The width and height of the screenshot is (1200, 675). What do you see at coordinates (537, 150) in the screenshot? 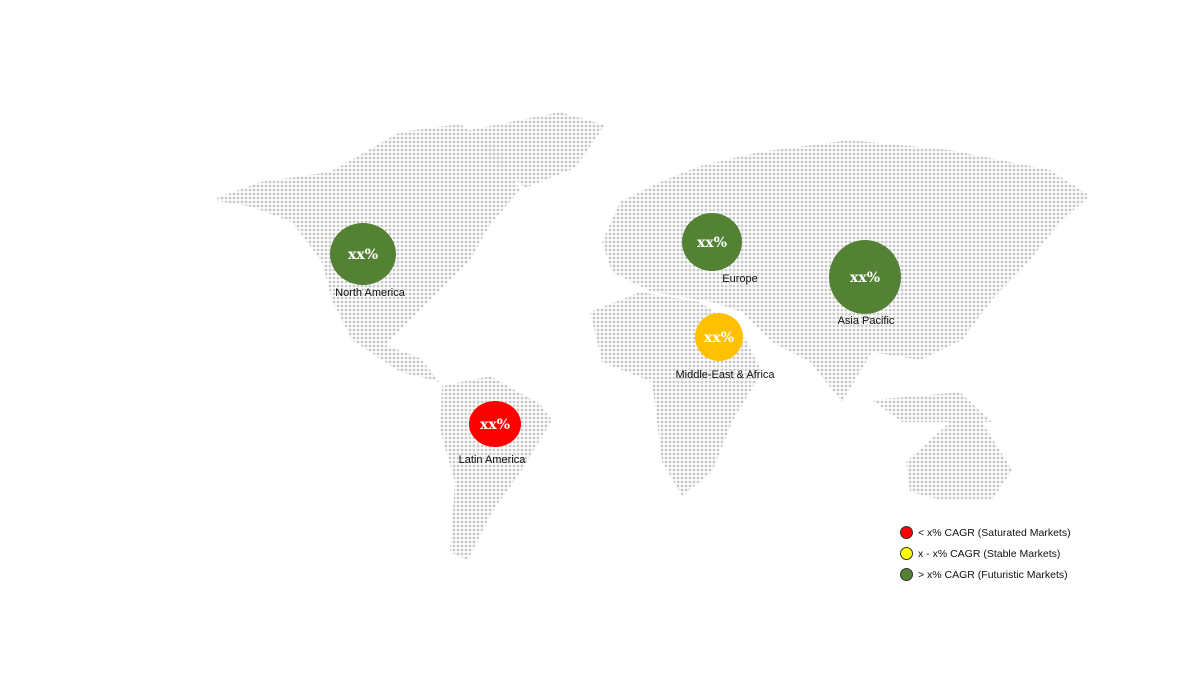
I see `continent-greenland` at bounding box center [537, 150].